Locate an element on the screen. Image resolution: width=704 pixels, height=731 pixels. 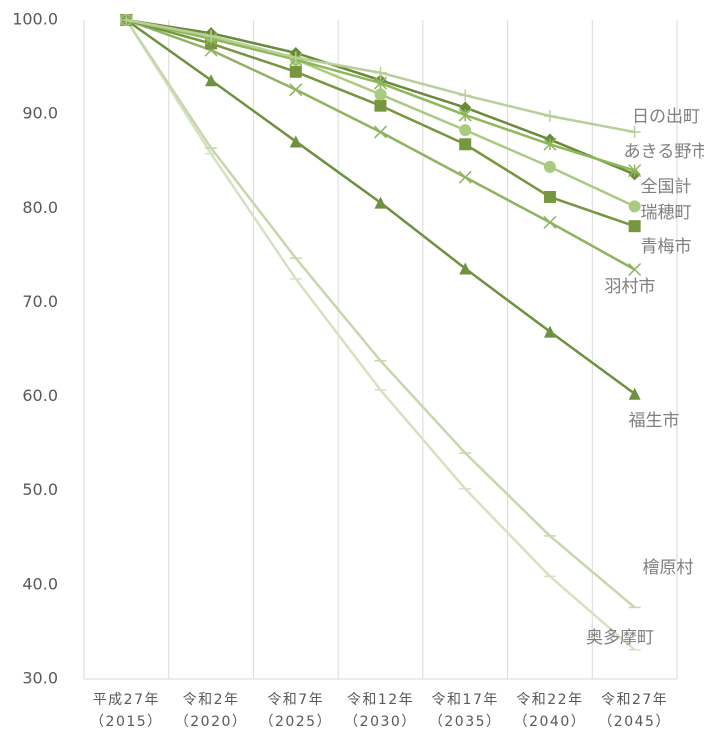
y-tick-label: 80.0 is located at coordinates (40, 207).